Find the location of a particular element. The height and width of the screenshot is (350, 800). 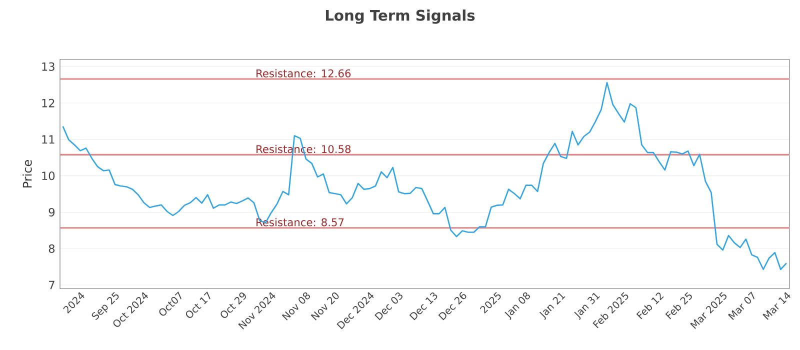

y-tick-label: 9 is located at coordinates (51, 212).